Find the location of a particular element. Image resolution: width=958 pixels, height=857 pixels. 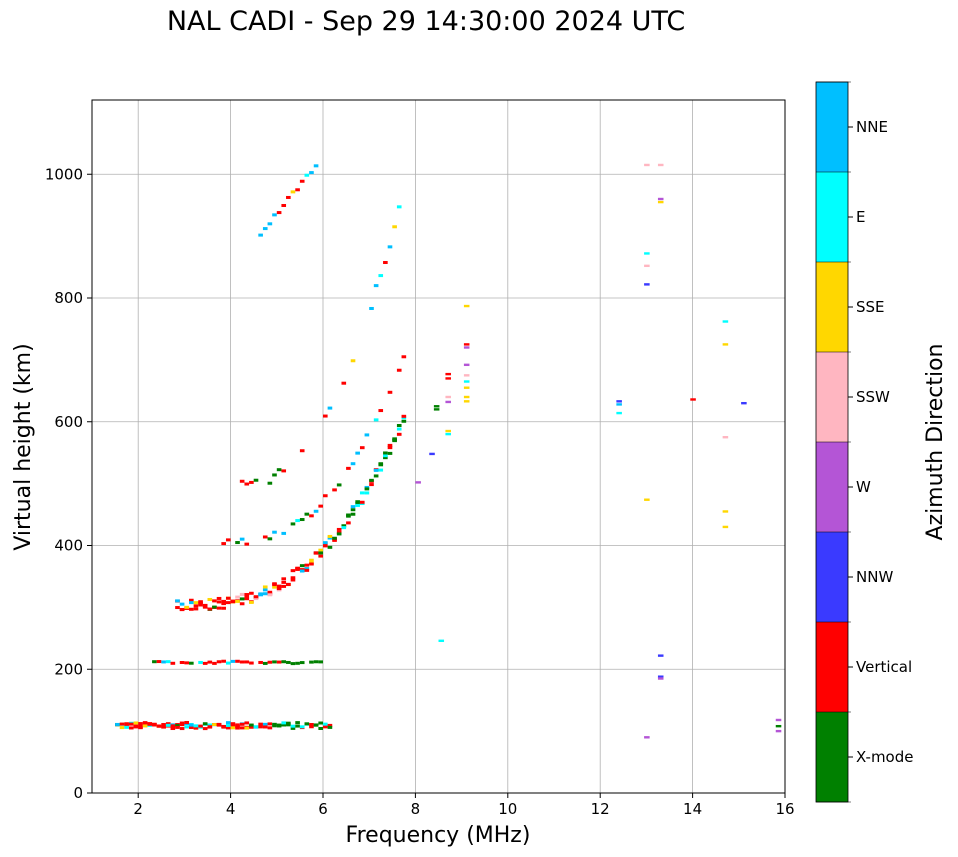

y-tick-label: 400 is located at coordinates (68, 546).